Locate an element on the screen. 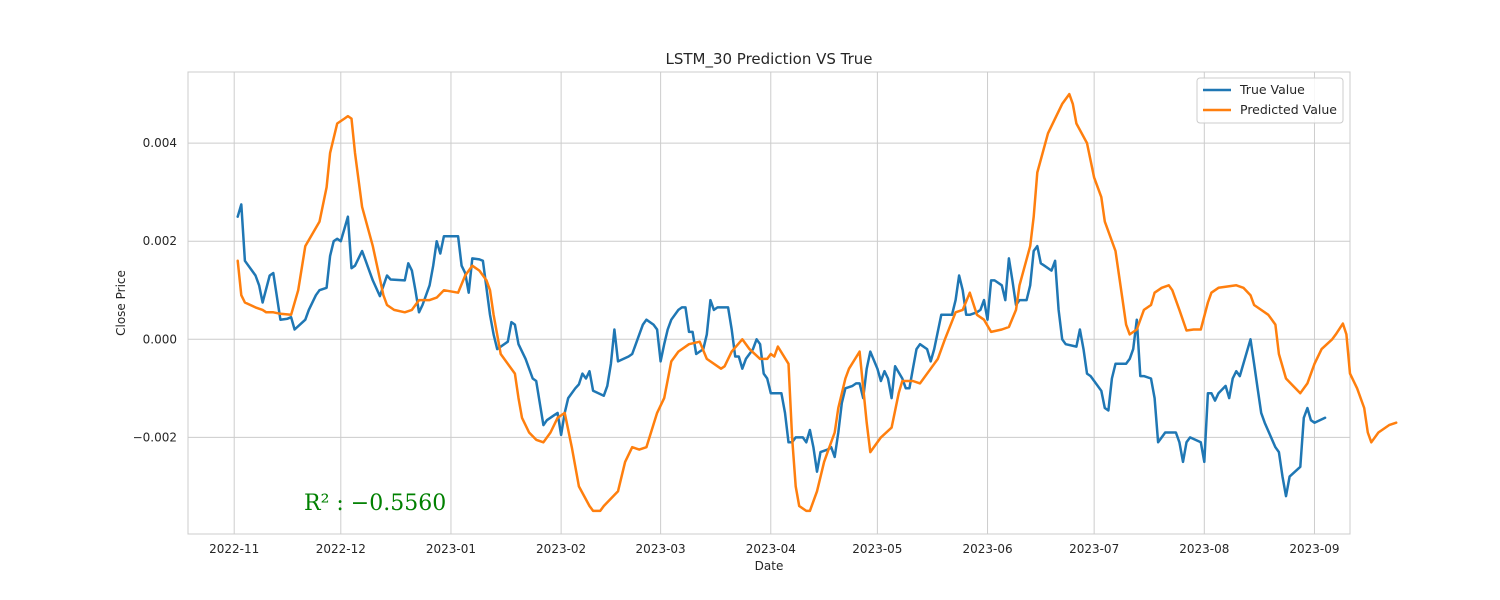  x-tick-label: 2023-09 is located at coordinates (1314, 549).